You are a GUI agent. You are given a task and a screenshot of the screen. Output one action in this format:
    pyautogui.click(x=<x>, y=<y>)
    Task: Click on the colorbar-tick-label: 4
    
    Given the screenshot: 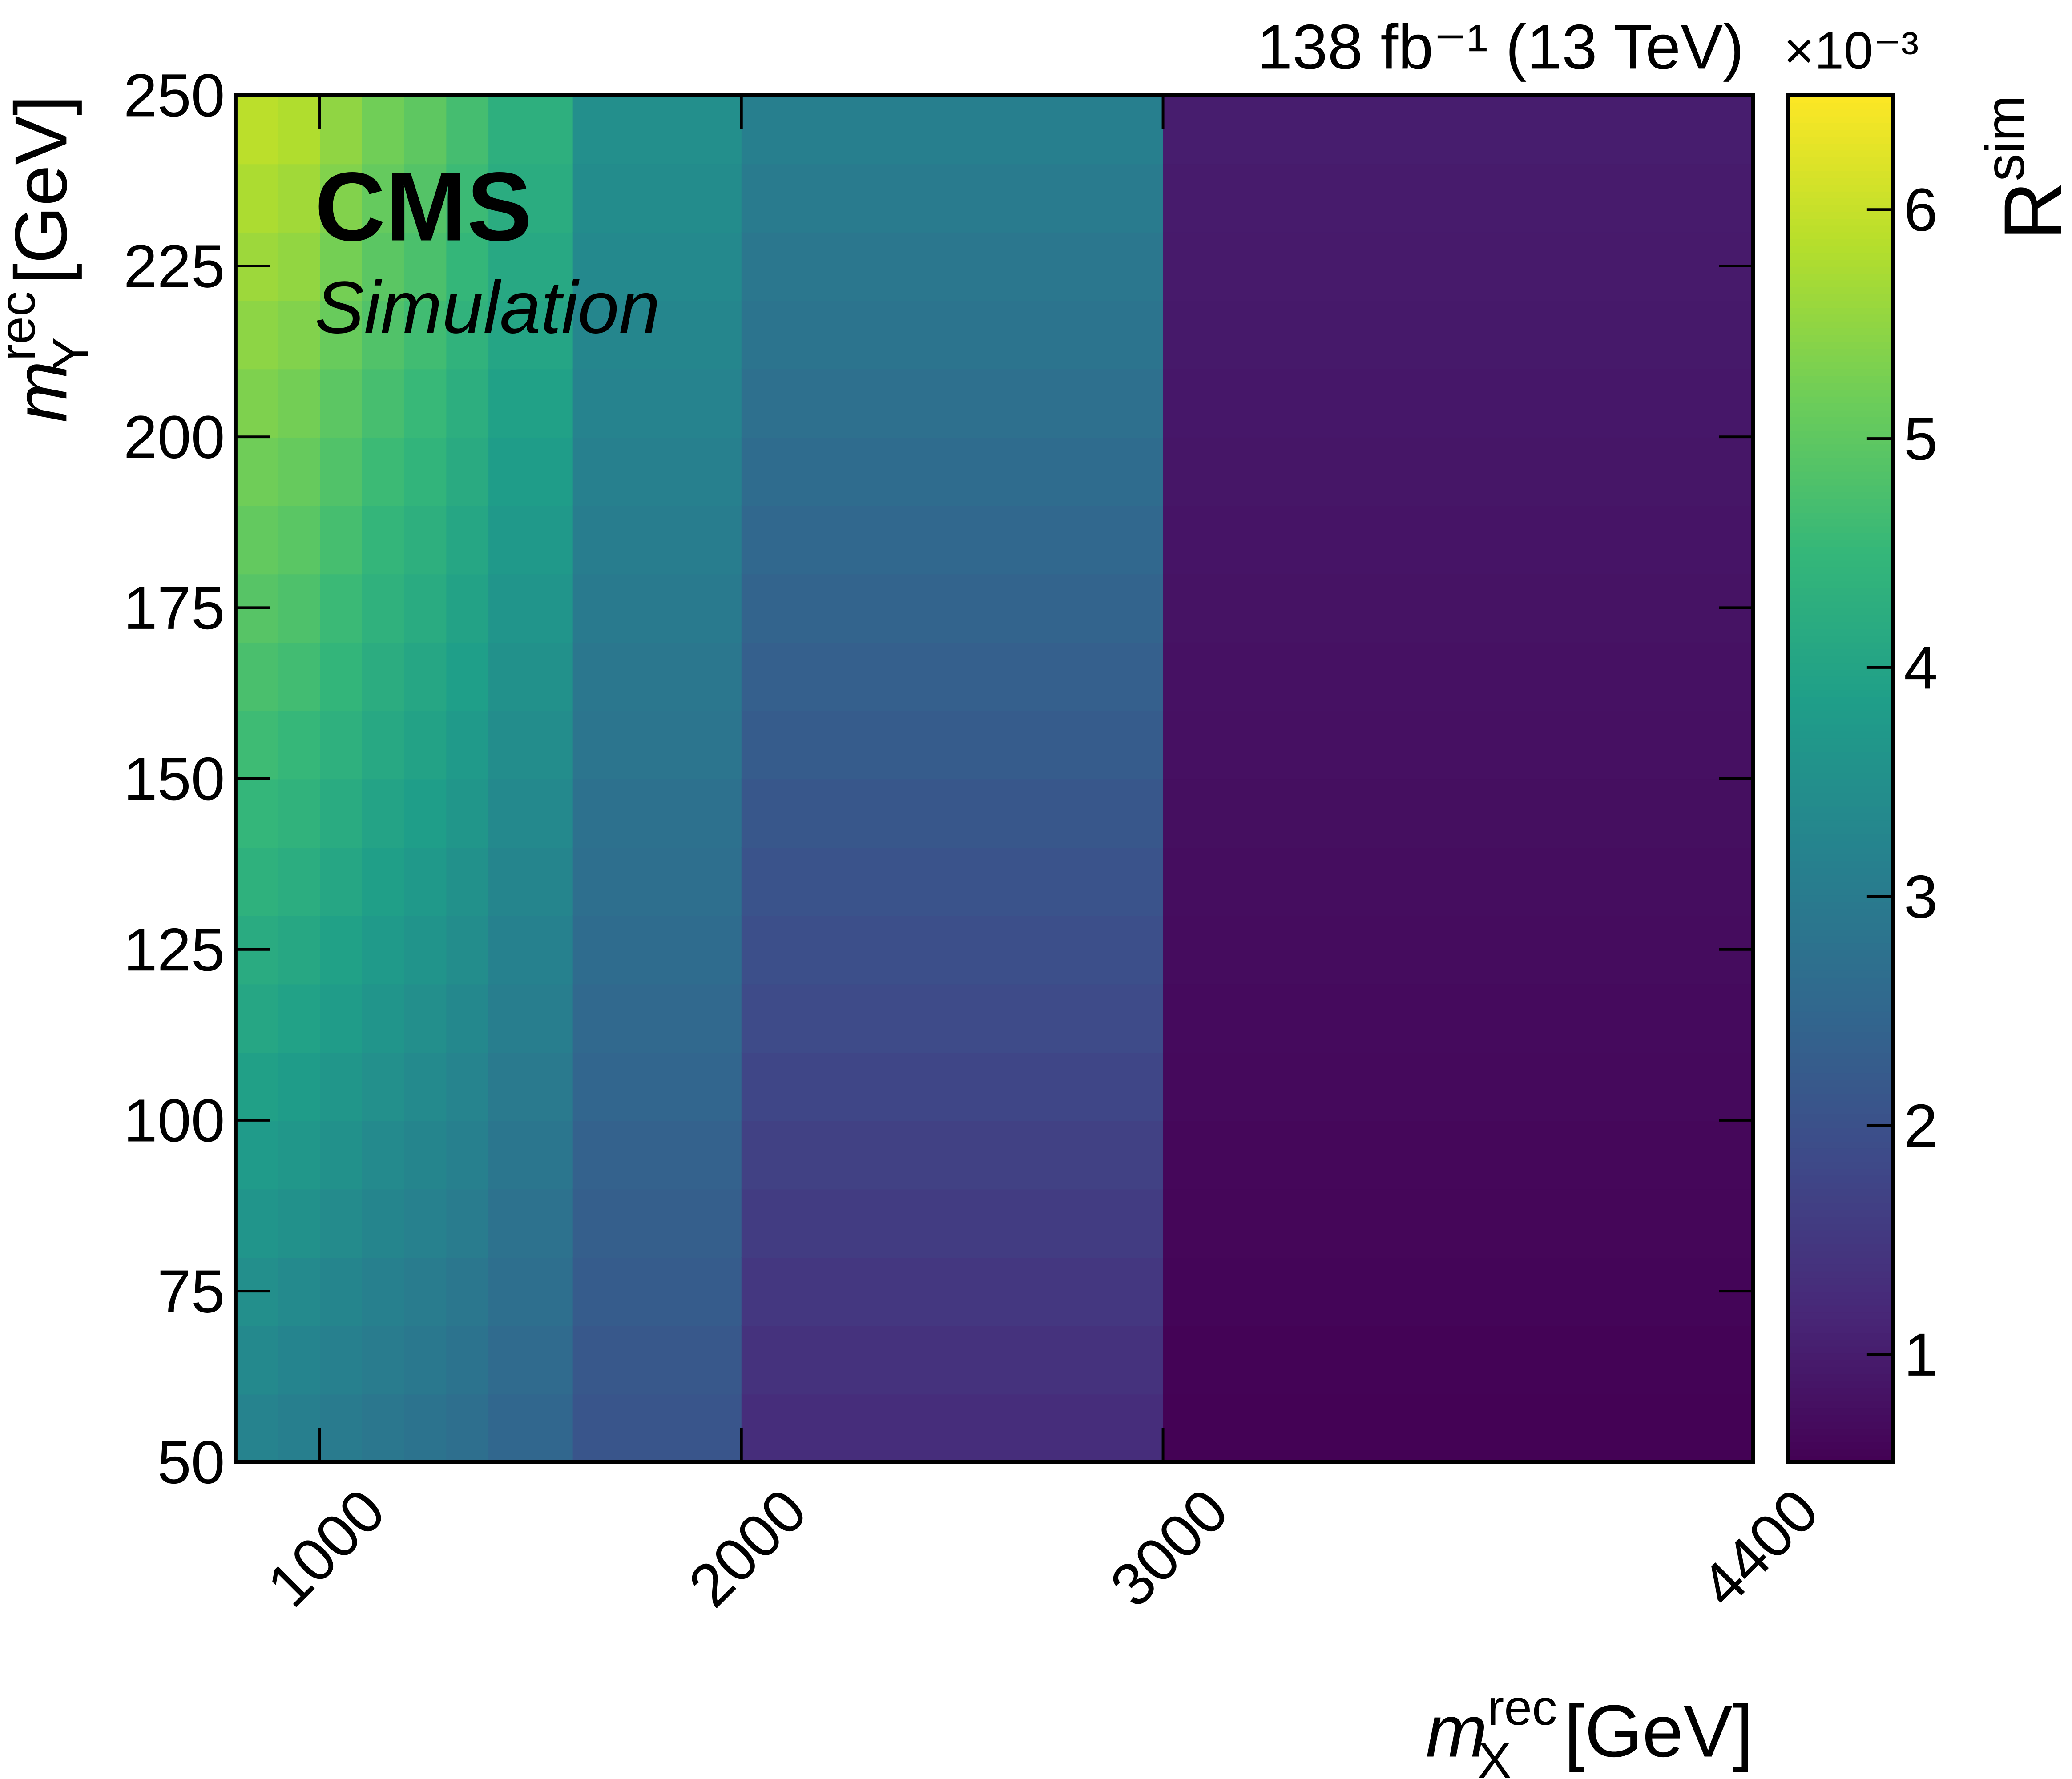 What is the action you would take?
    pyautogui.click(x=1921, y=667)
    